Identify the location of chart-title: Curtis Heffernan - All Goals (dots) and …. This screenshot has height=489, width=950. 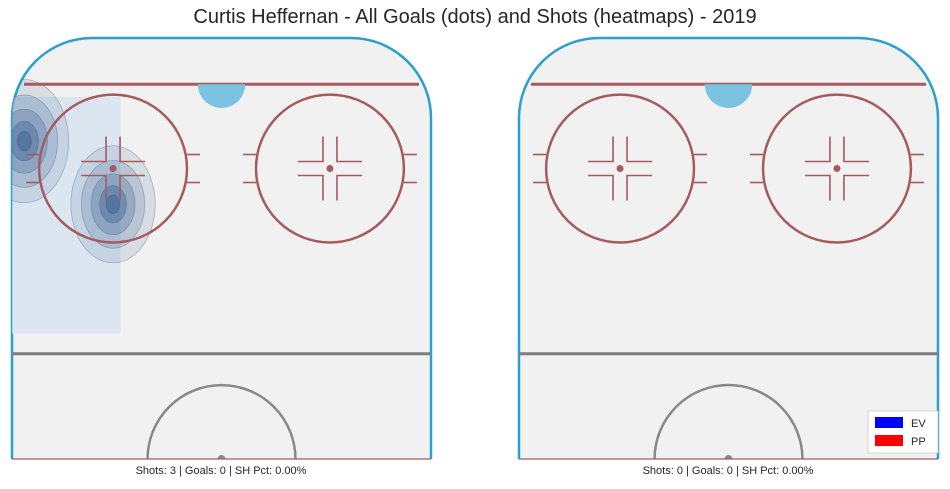
(475, 17).